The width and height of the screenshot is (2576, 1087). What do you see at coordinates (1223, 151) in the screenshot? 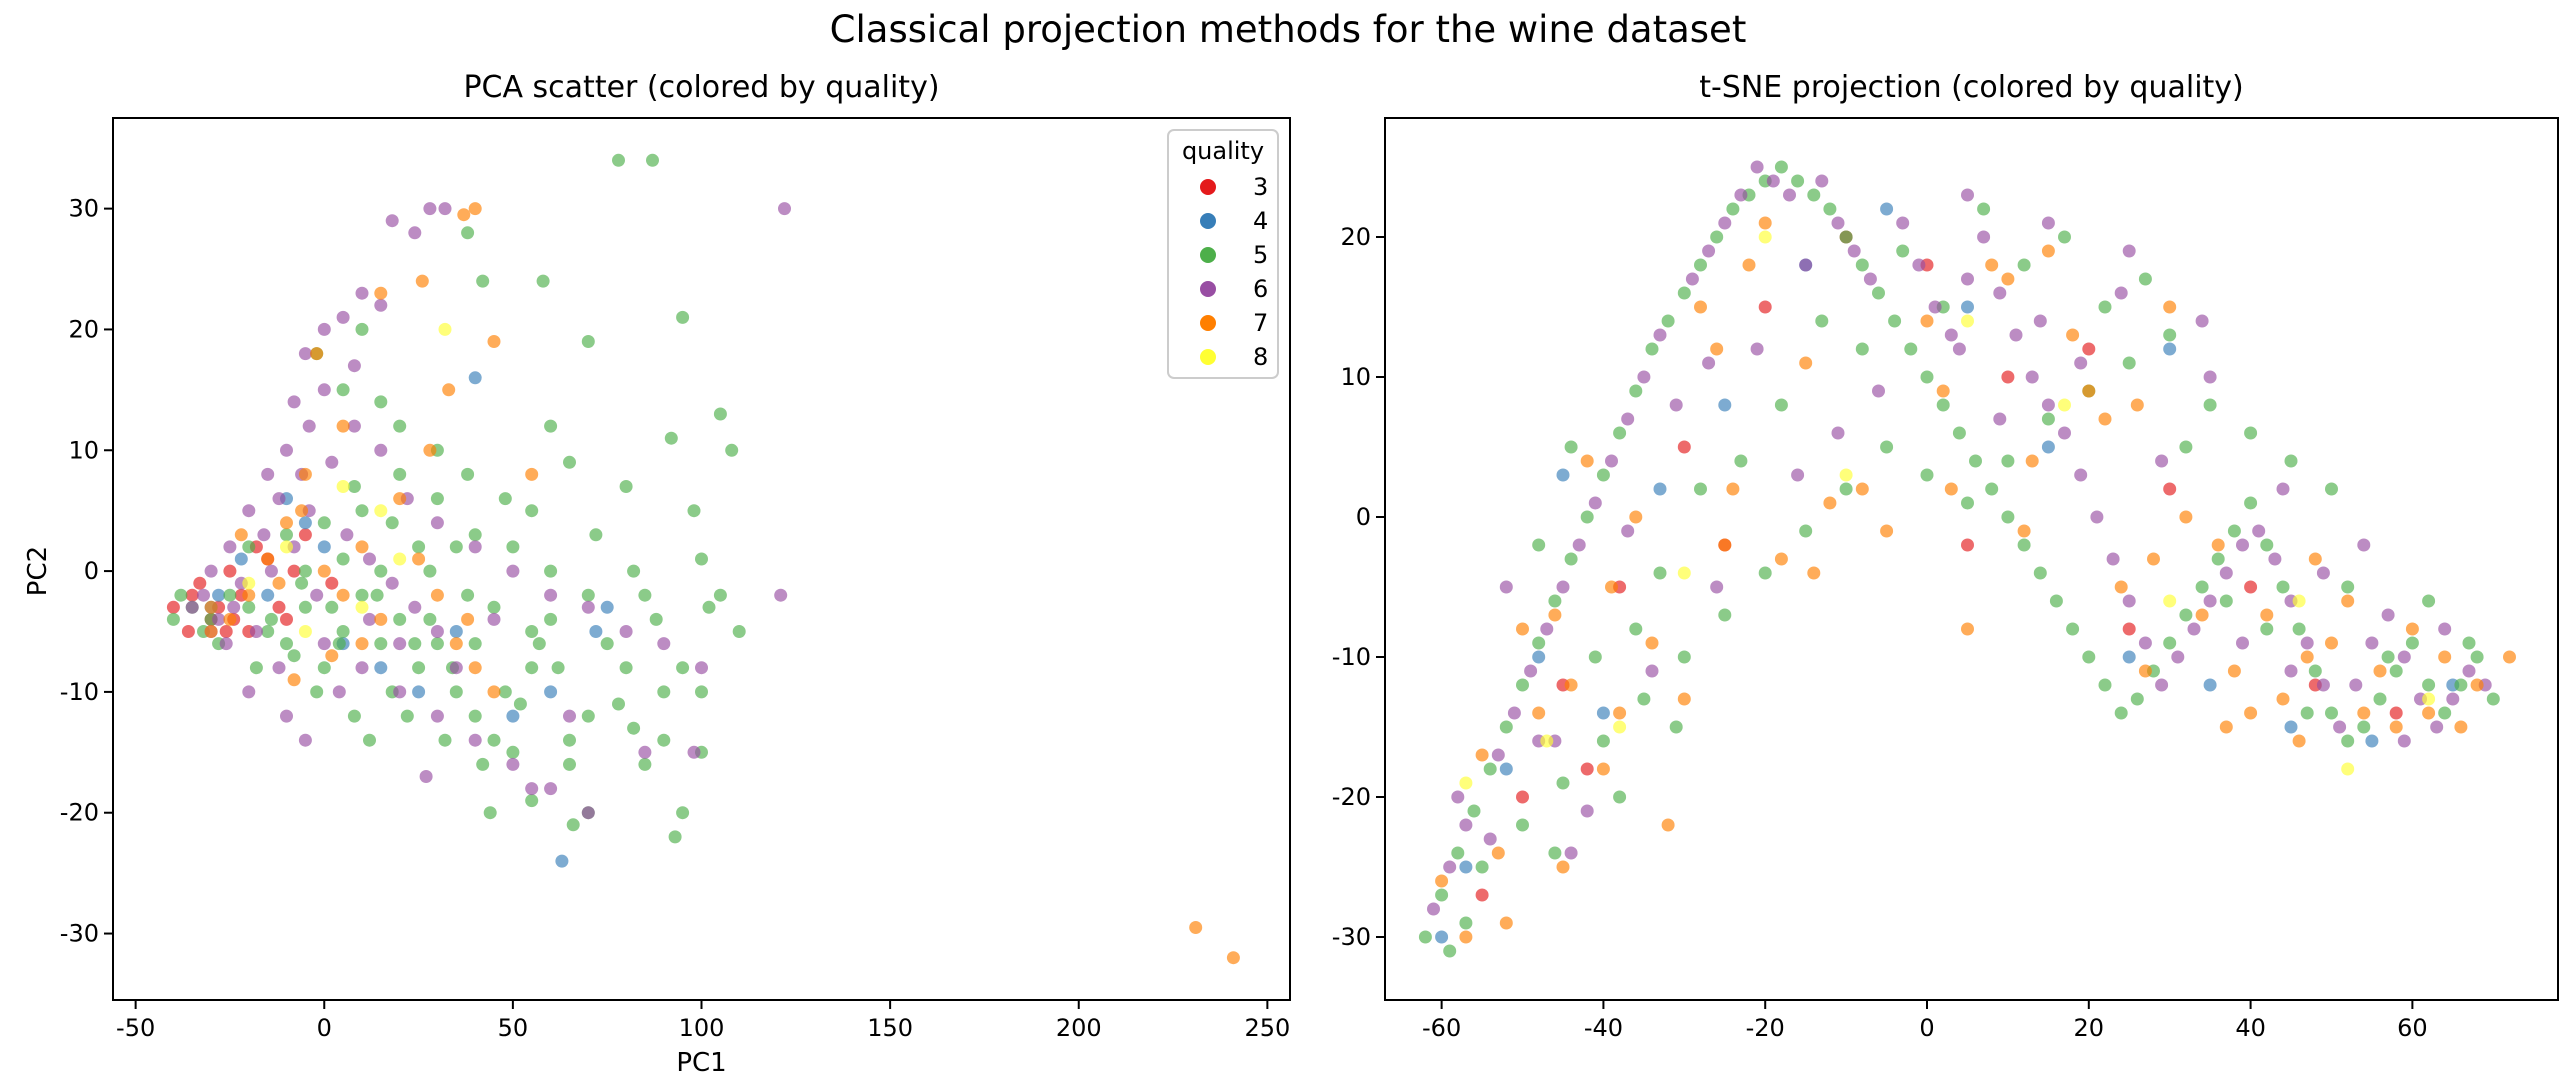
I see `legend-title: quality` at bounding box center [1223, 151].